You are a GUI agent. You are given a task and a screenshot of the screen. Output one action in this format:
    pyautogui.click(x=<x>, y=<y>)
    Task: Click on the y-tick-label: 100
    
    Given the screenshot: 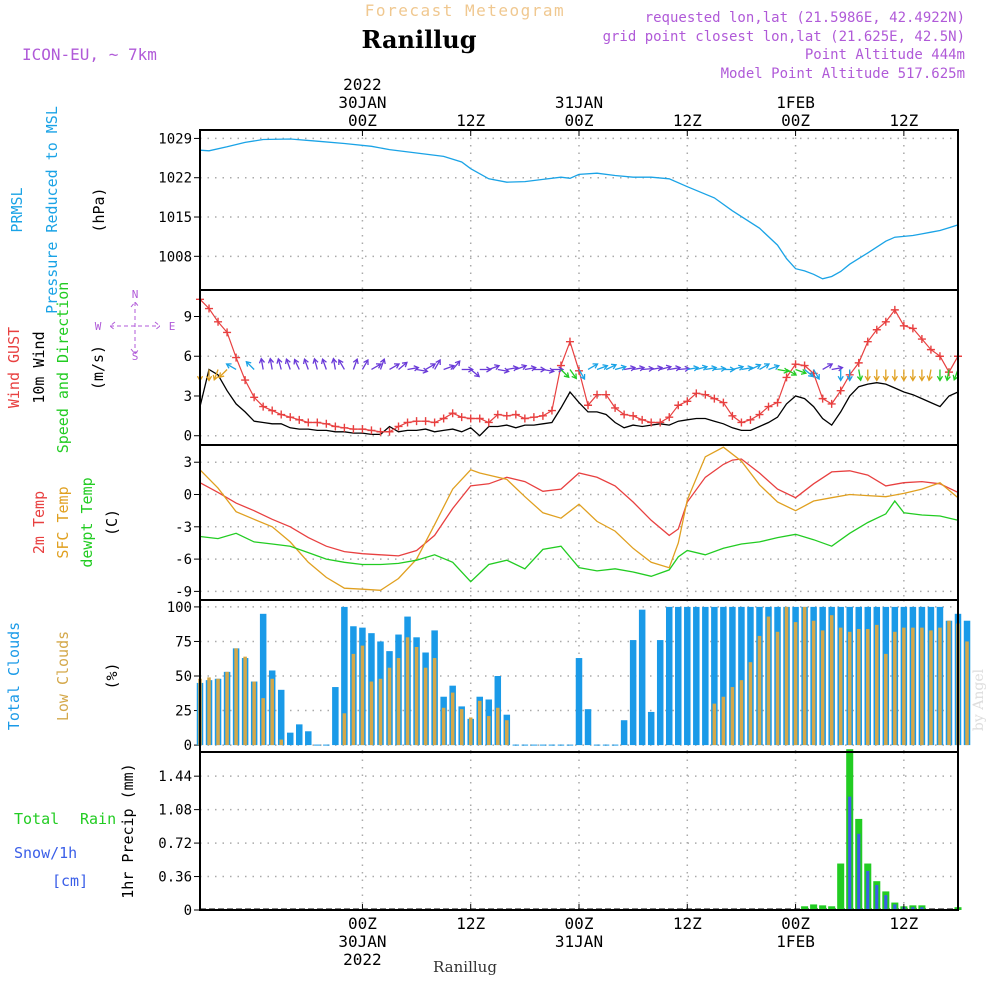 What is the action you would take?
    pyautogui.click(x=179, y=608)
    